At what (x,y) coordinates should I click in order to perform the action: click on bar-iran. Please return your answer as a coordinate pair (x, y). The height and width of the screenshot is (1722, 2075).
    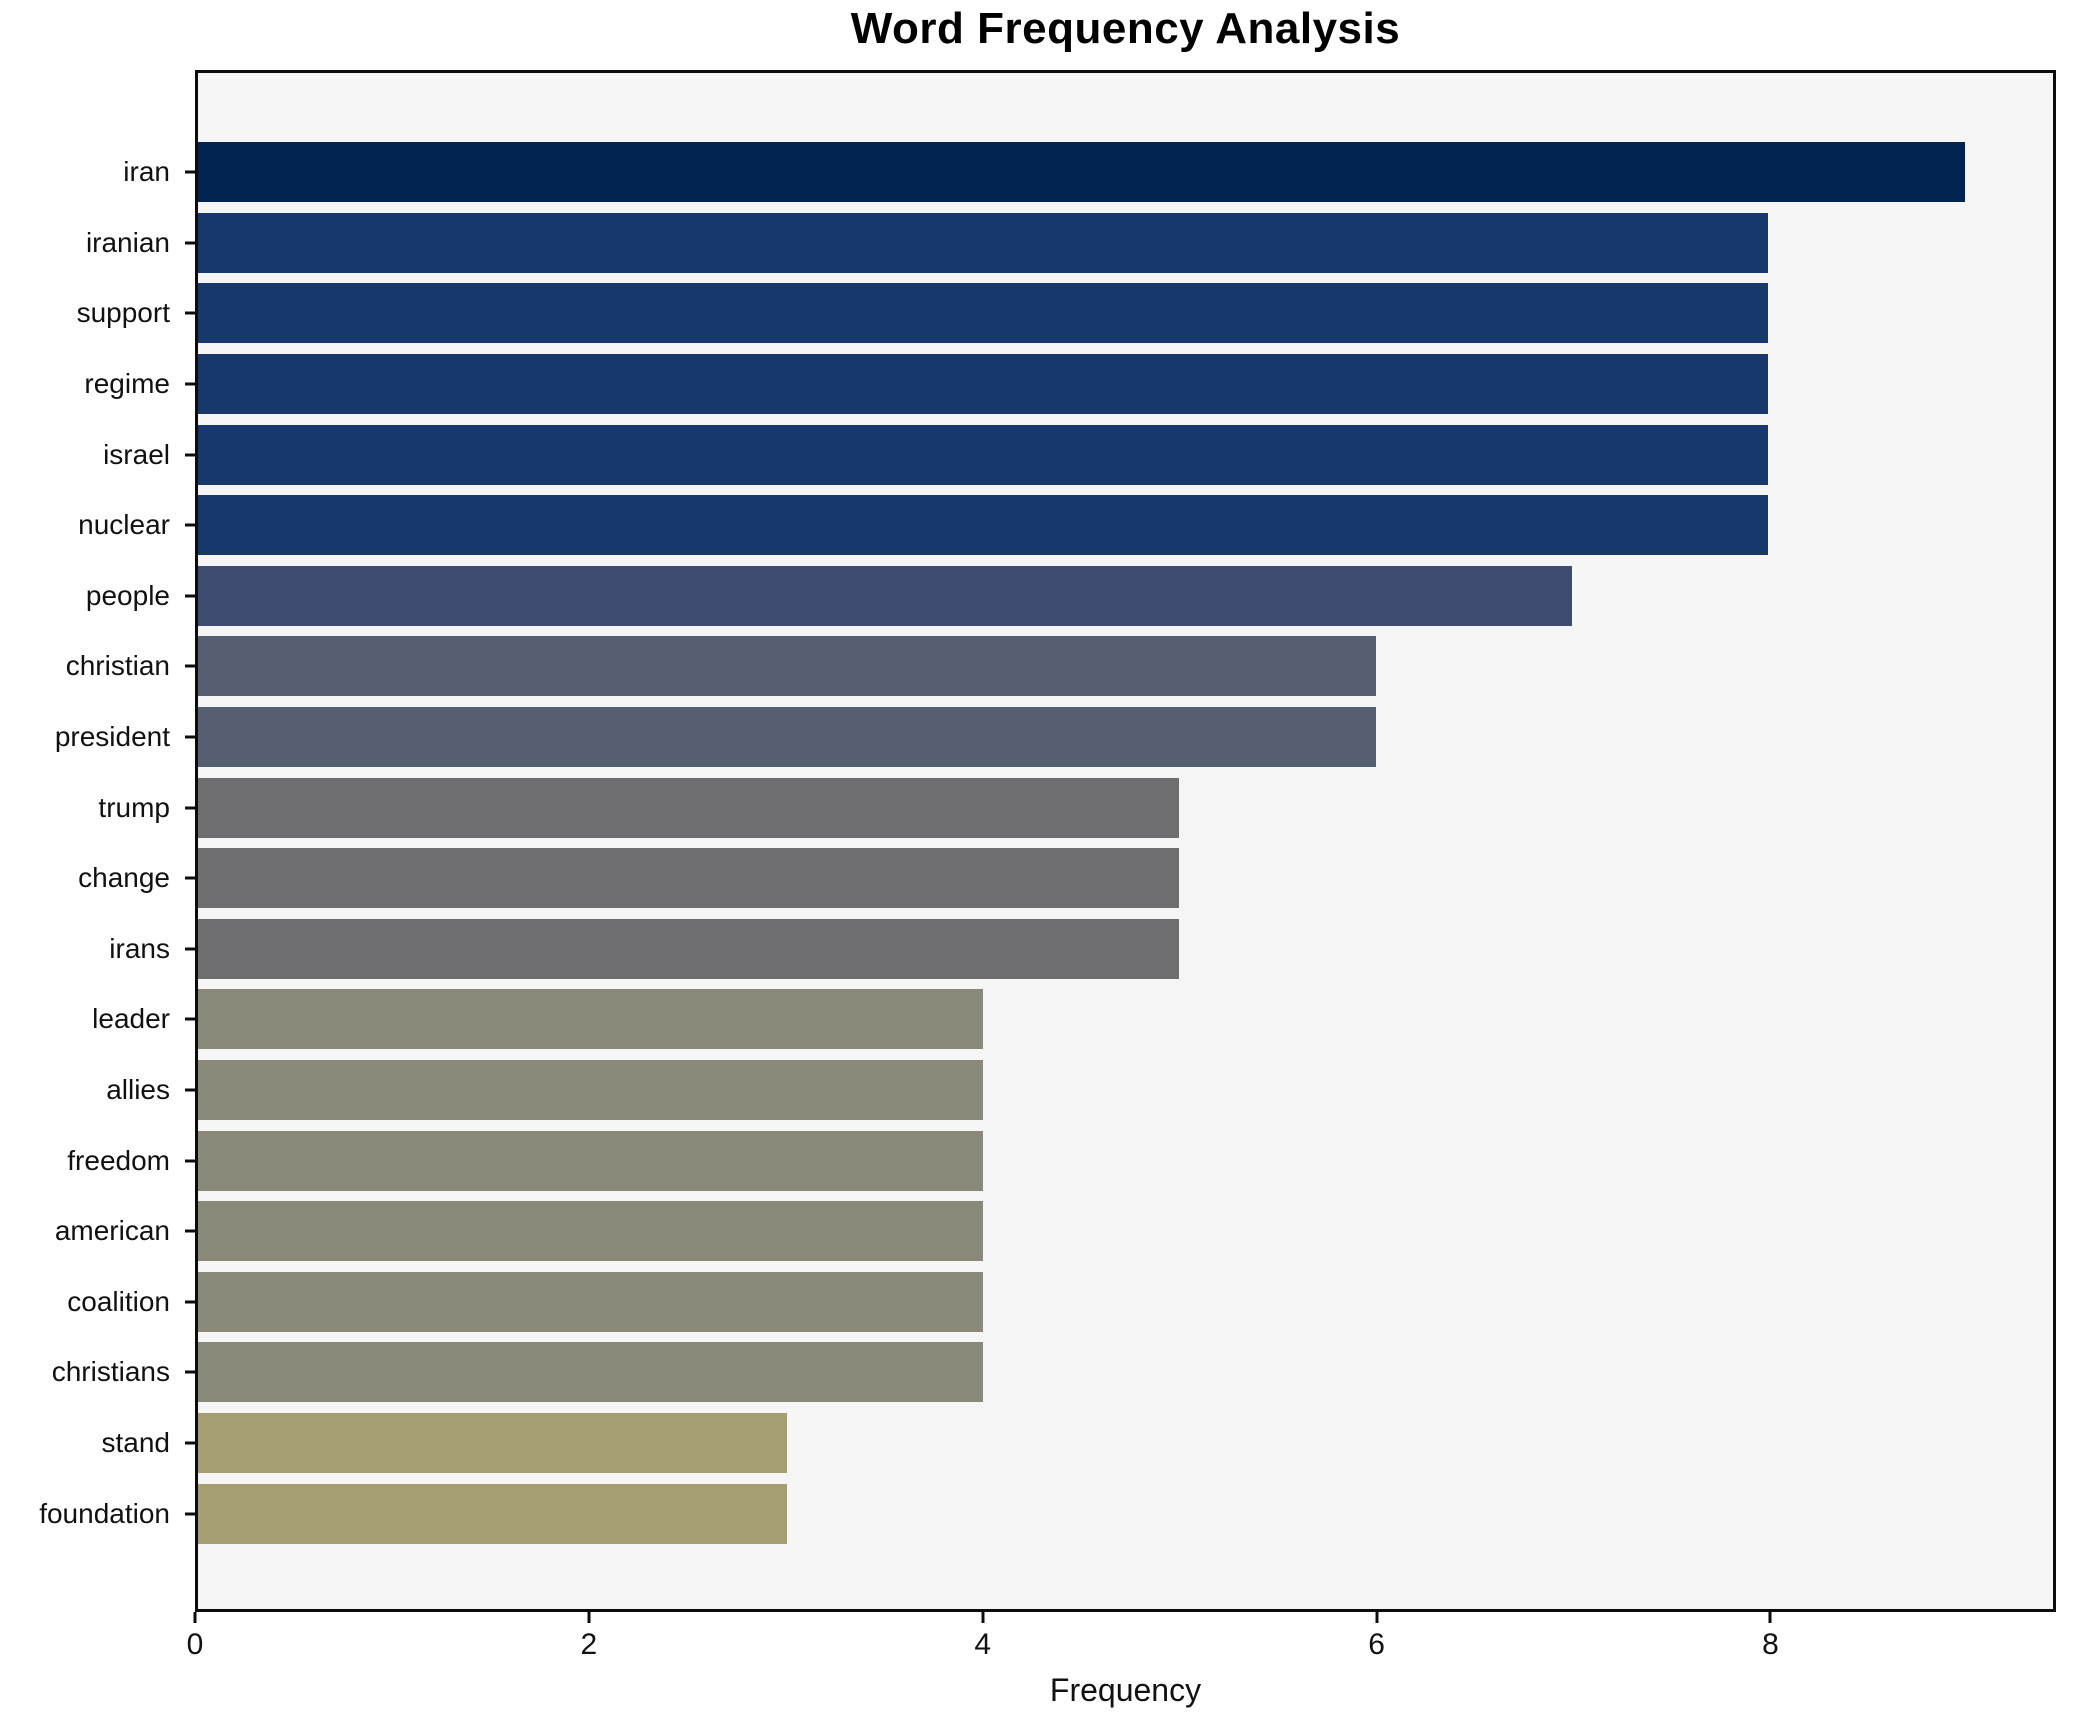
    Looking at the image, I should click on (1081, 172).